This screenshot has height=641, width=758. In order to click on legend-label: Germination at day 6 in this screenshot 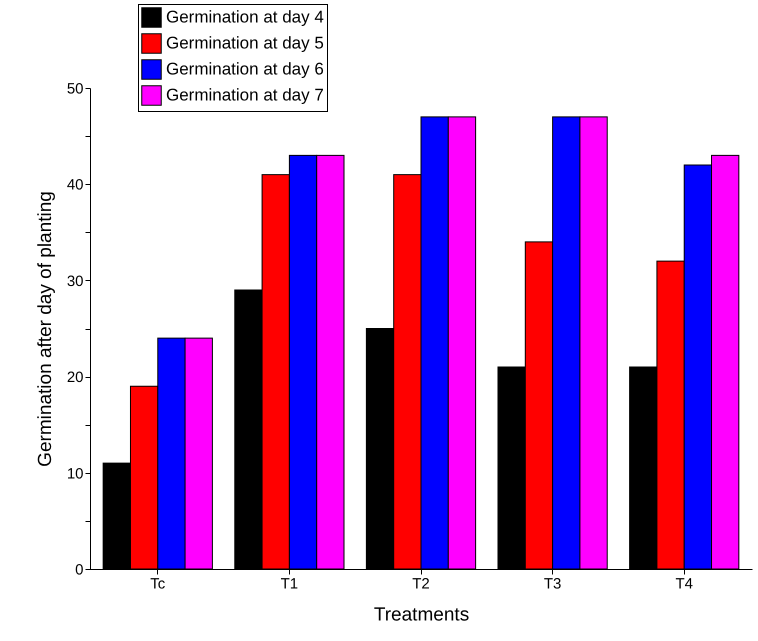, I will do `click(245, 69)`.